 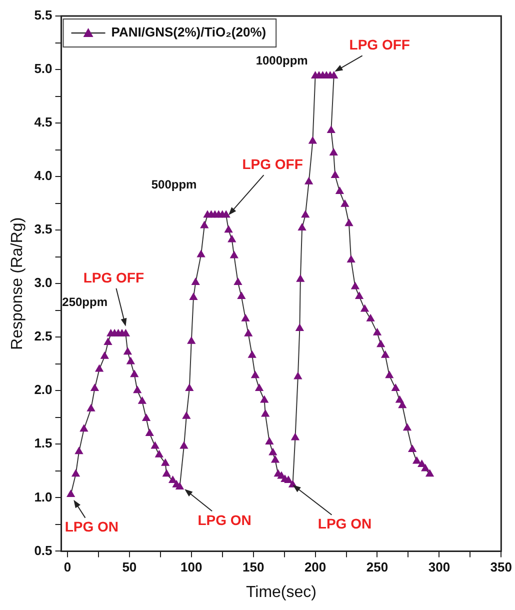 I want to click on annotation: 250ppm, so click(x=85, y=302).